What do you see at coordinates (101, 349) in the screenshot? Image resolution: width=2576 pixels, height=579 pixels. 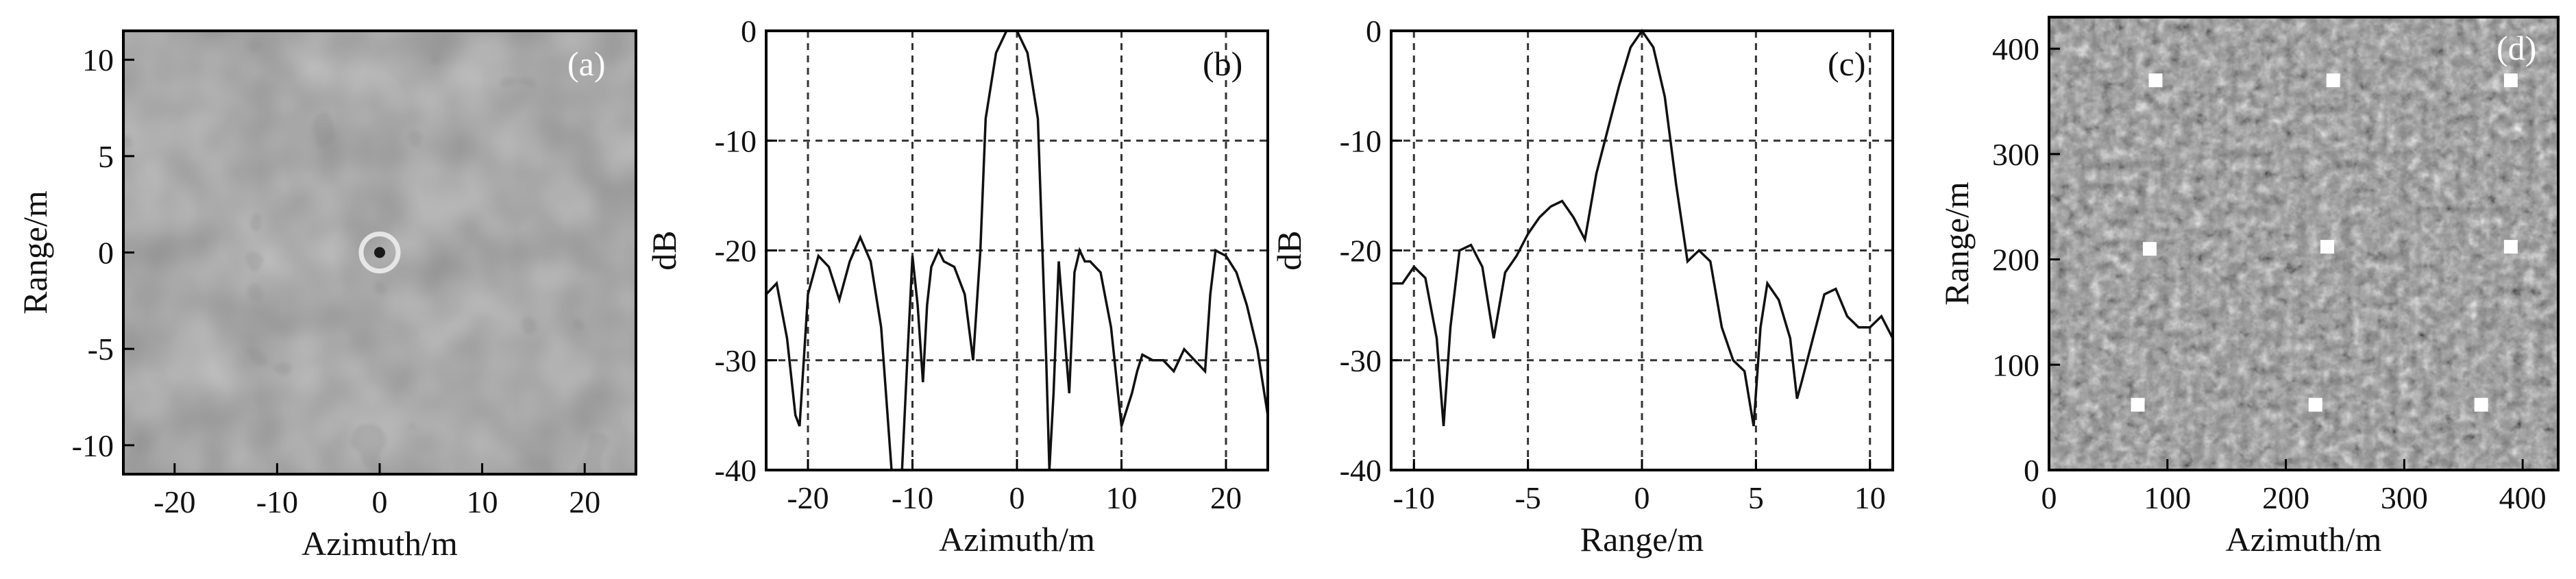 I see `y-tick-label: -5` at bounding box center [101, 349].